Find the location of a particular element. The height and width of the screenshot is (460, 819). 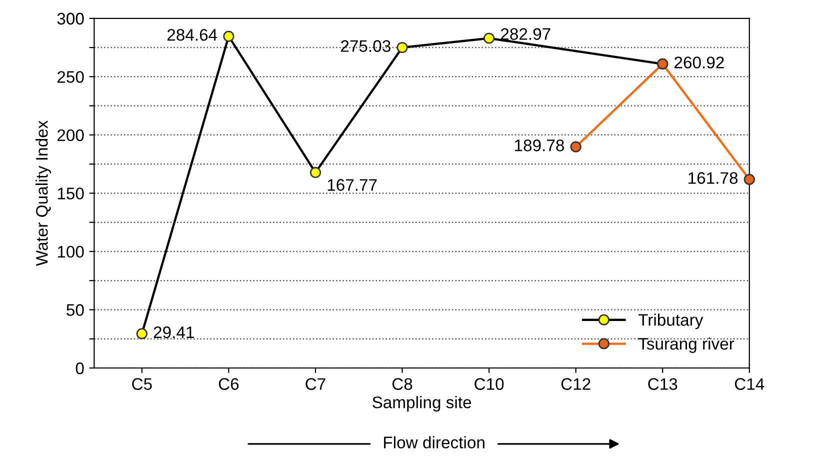

text: Flow direction is located at coordinates (434, 442).